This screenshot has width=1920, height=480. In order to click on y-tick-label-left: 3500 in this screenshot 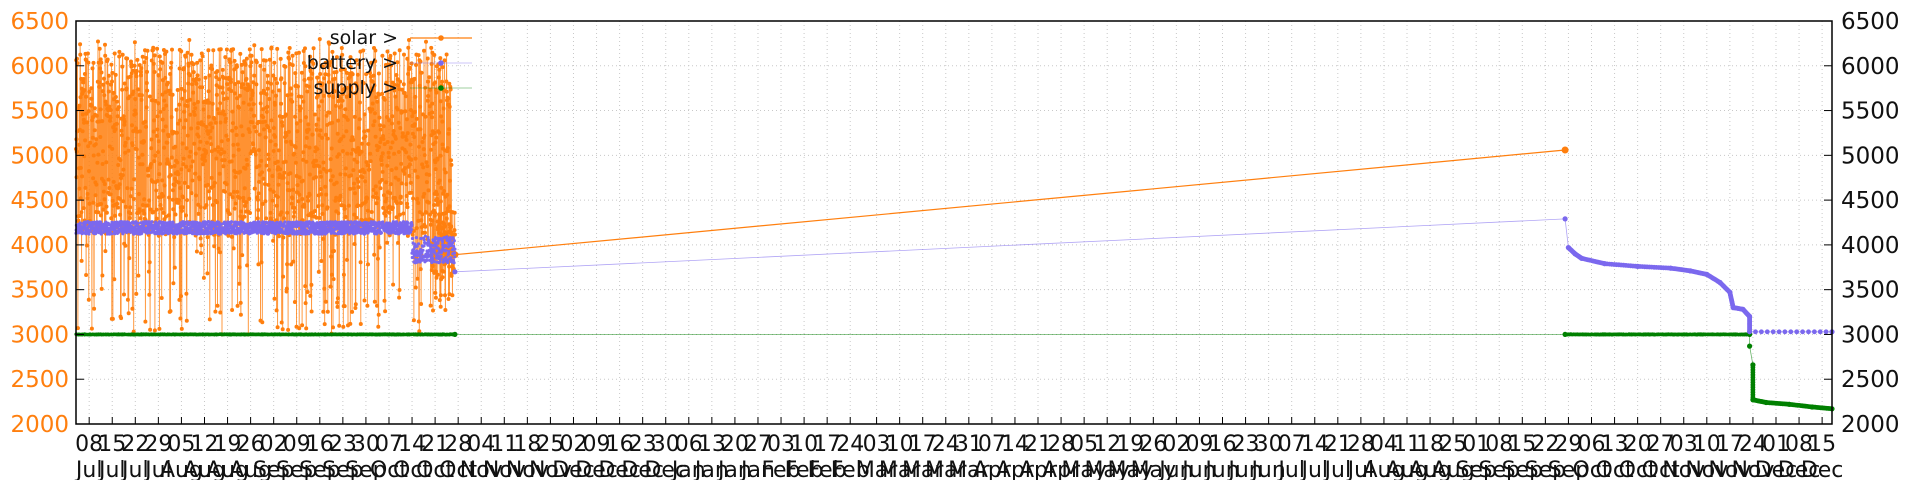, I will do `click(39, 291)`.